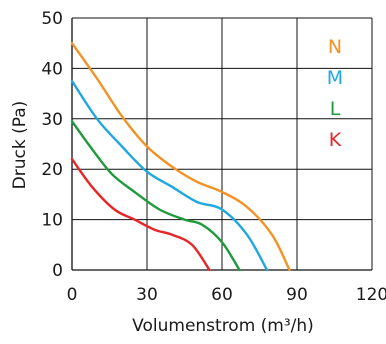  Describe the element at coordinates (52, 120) in the screenshot. I see `y-tick-label: 30` at that location.